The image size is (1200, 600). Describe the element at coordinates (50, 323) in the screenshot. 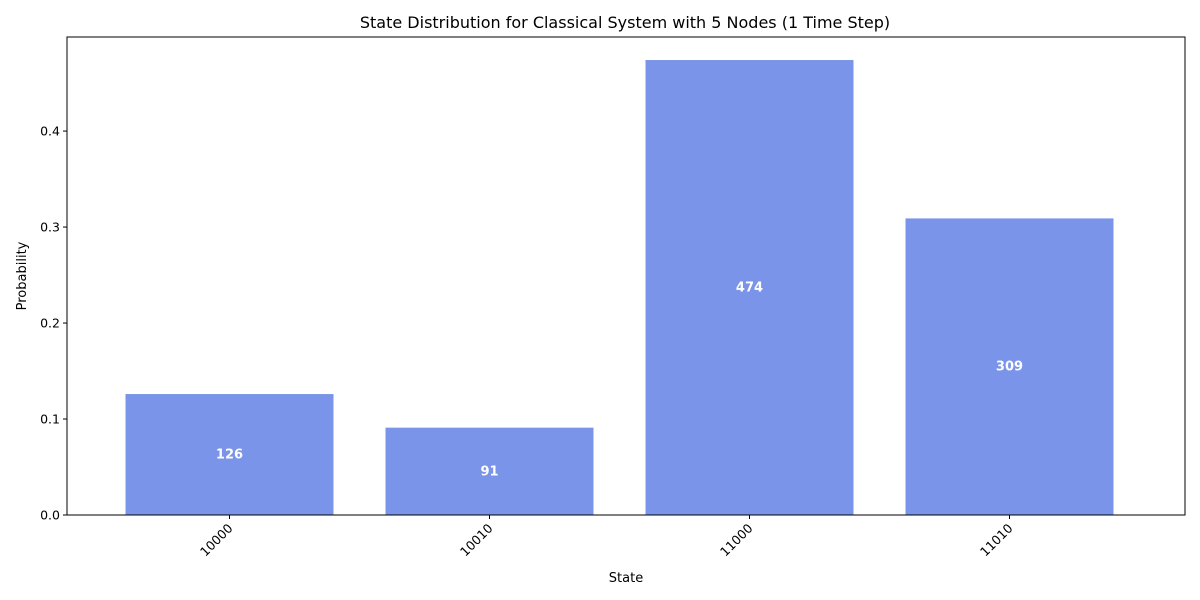

I see `y-tick-label: 0.2` at that location.